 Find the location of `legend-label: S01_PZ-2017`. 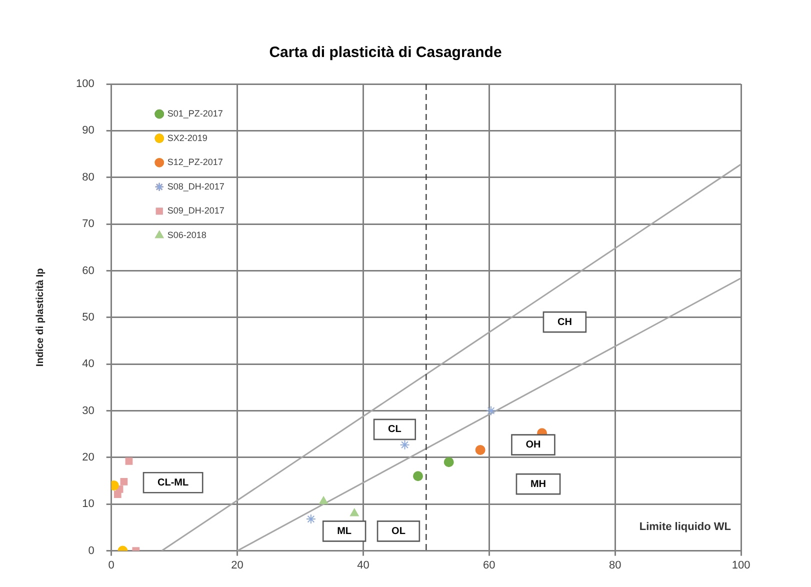

legend-label: S01_PZ-2017 is located at coordinates (195, 113).